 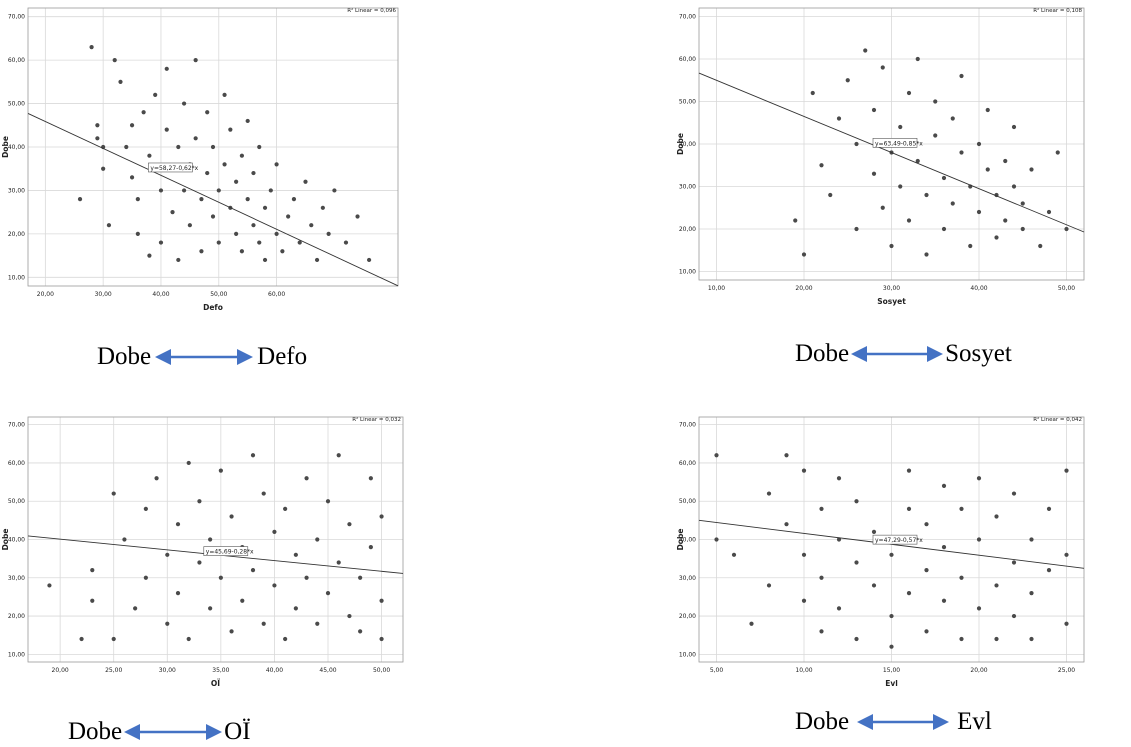 I want to click on double-arrow-icon, so click(x=903, y=722).